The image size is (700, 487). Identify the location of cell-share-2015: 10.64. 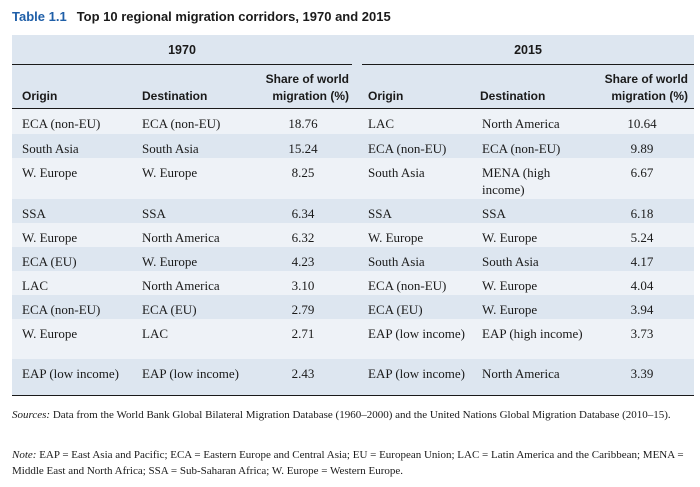
(642, 123).